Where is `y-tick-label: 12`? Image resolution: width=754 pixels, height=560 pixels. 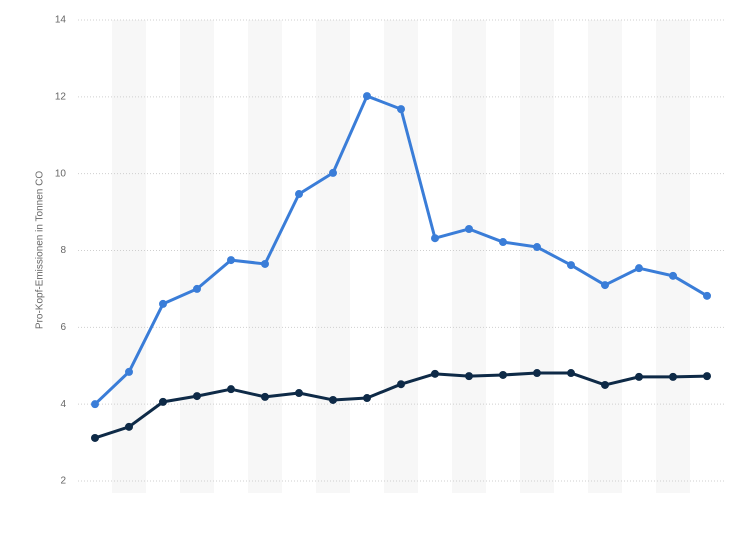 y-tick-label: 12 is located at coordinates (61, 96).